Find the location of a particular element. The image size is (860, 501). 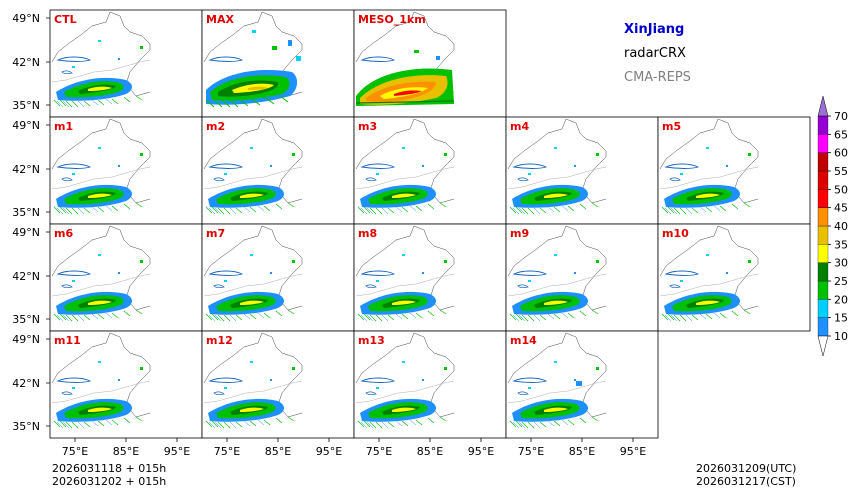

init-time-cst: 2026031202 + 015h is located at coordinates (109, 481).